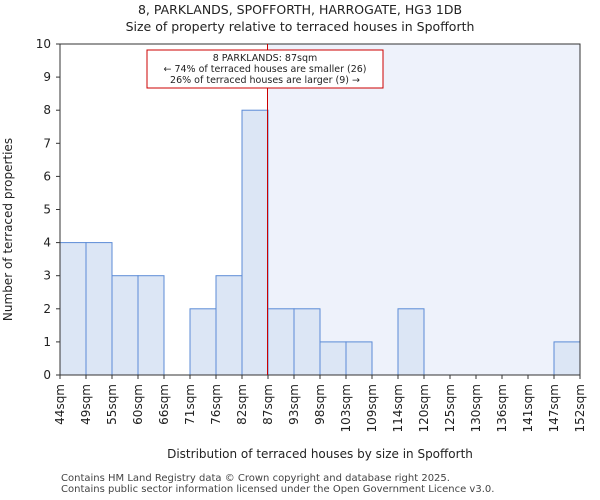  What do you see at coordinates (112, 404) in the screenshot?
I see `x-tick-label-55sqm: 55sqm` at bounding box center [112, 404].